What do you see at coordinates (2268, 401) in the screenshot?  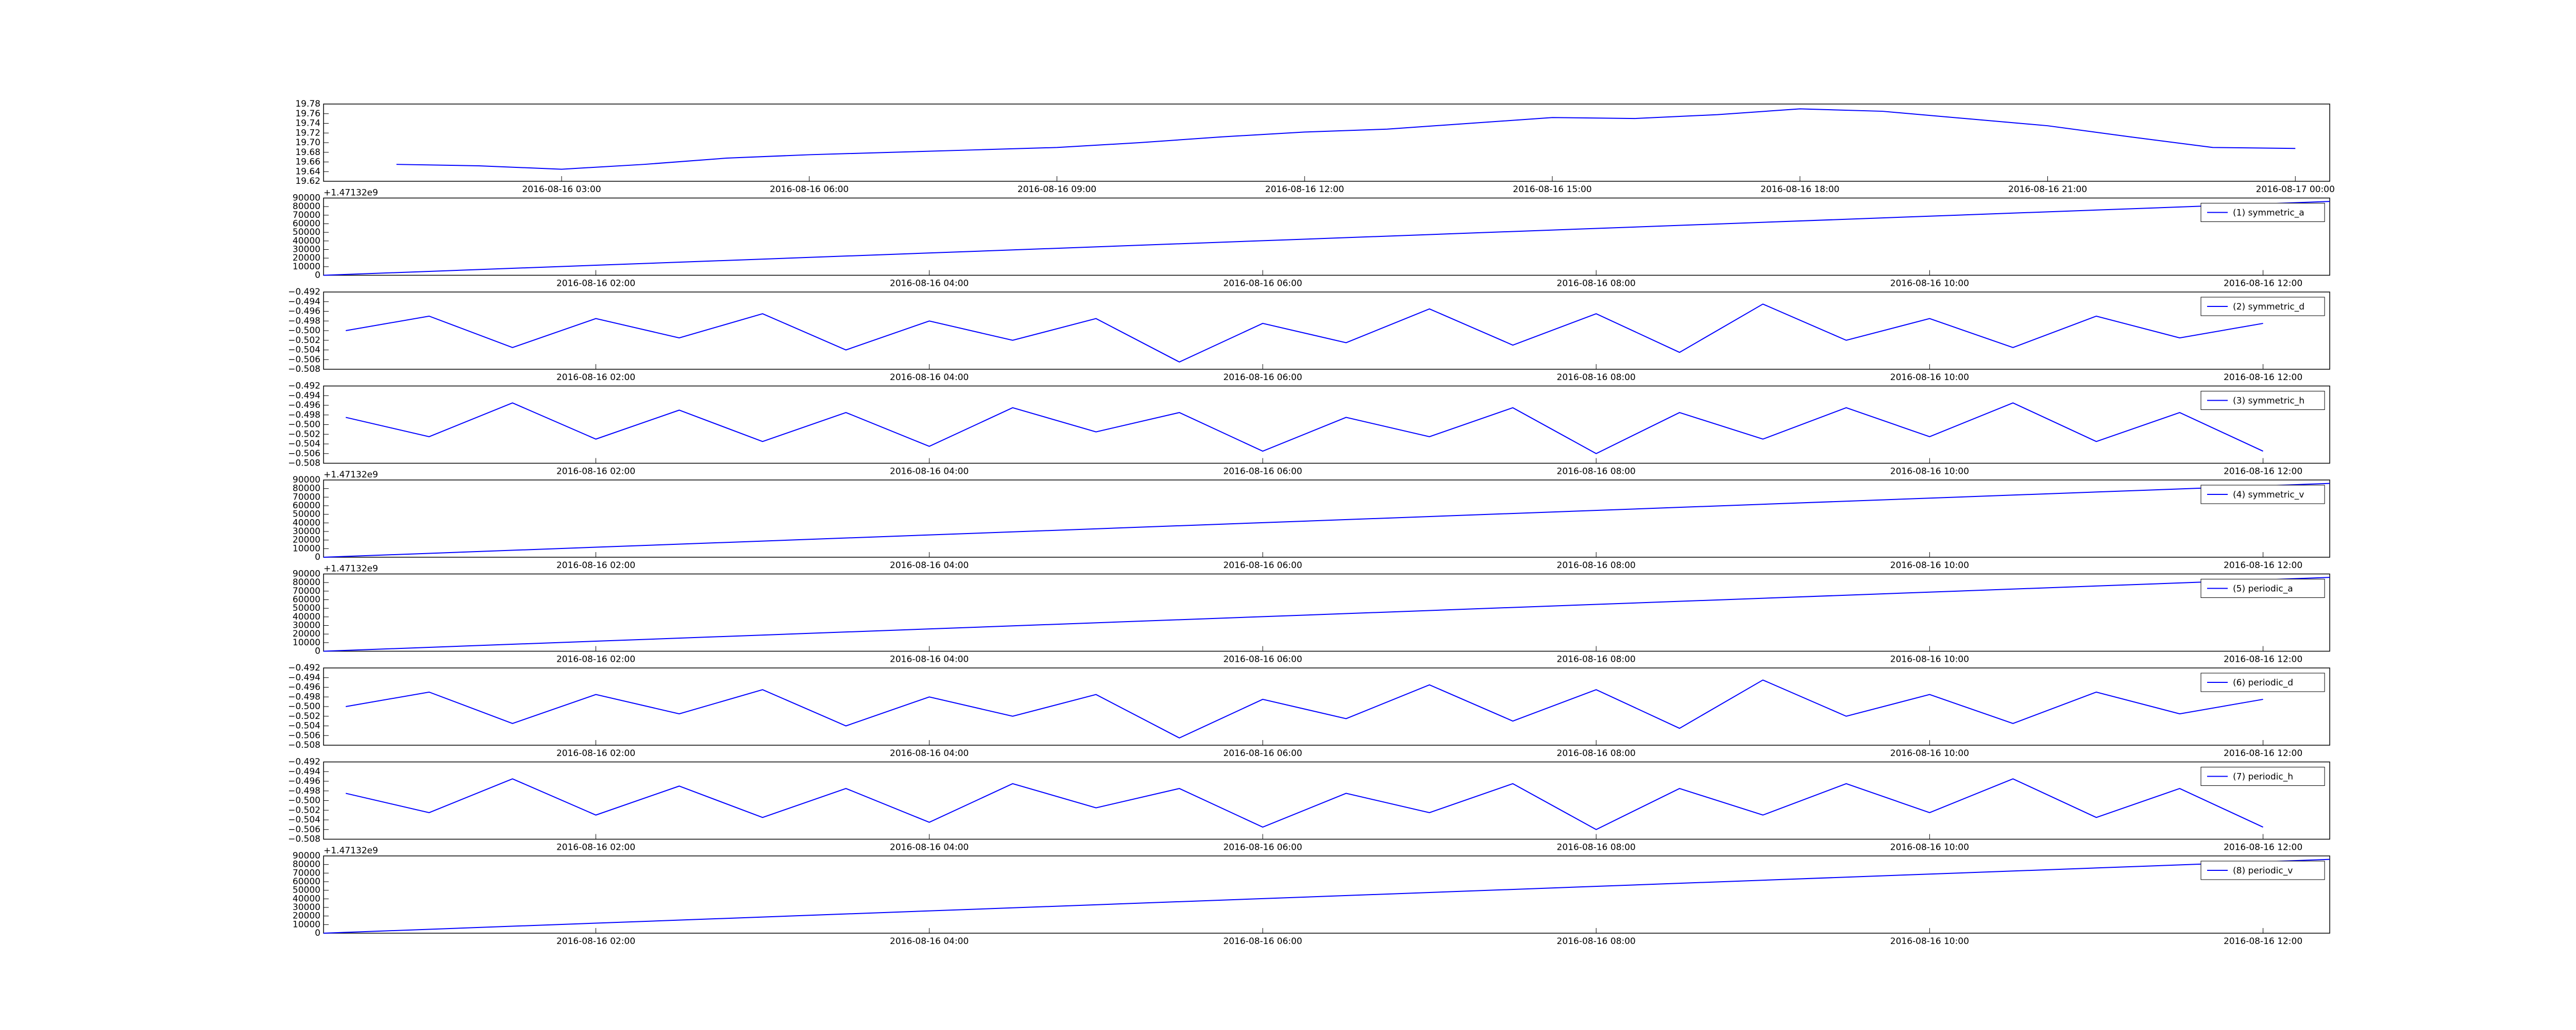 I see `legend-label: (3) symmetric_h` at bounding box center [2268, 401].